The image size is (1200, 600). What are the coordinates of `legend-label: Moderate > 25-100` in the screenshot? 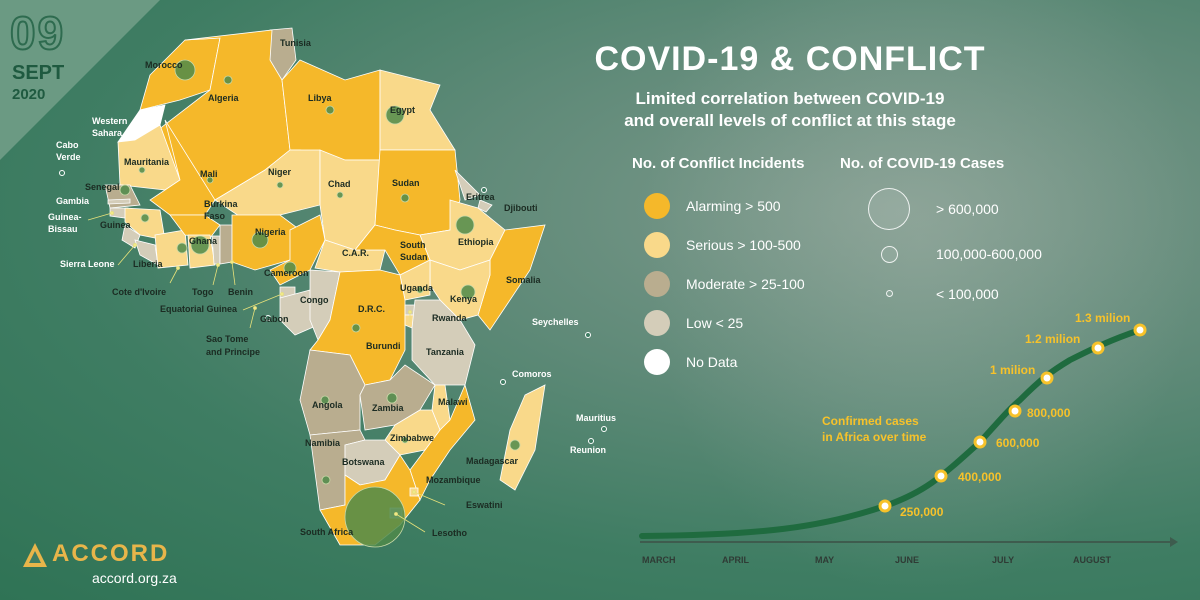 It's located at (745, 283).